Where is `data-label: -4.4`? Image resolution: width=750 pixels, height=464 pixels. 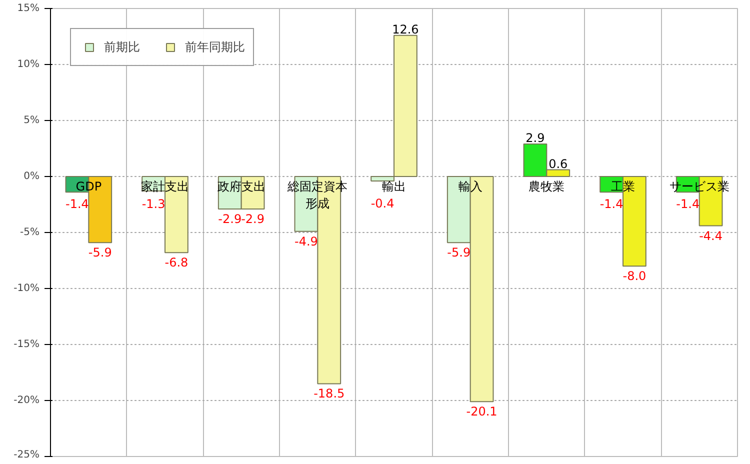 data-label: -4.4 is located at coordinates (710, 235).